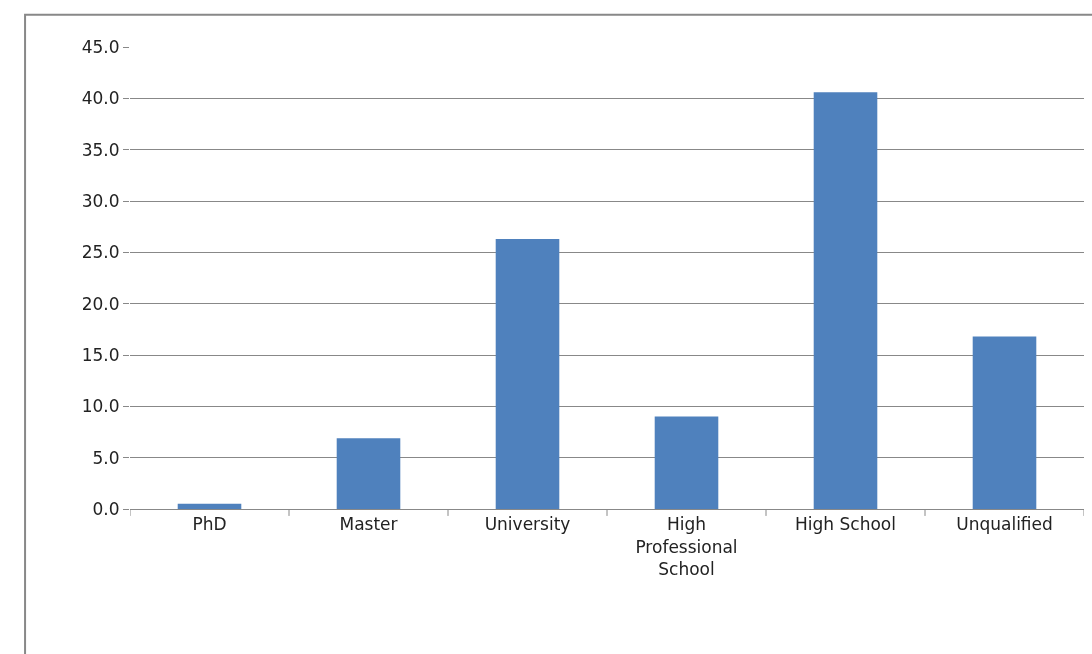  I want to click on x-tick-label: PhD, so click(209, 524).